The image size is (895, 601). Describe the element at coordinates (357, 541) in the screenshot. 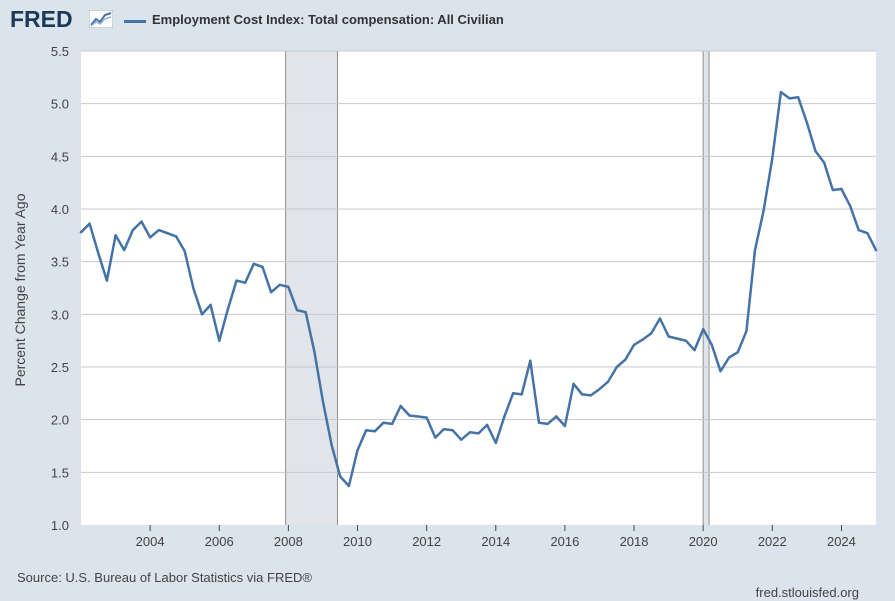

I see `x-tick-label: 2010` at that location.